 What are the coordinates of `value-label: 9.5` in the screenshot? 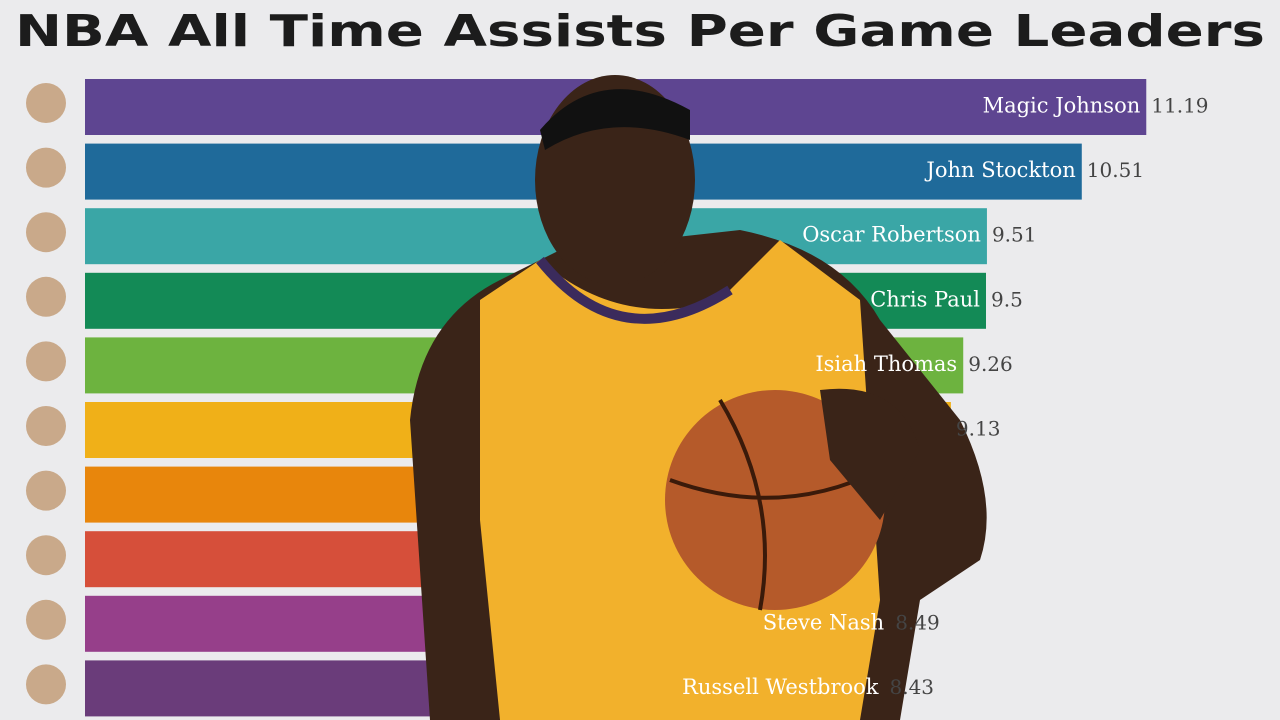 It's located at (1007, 299).